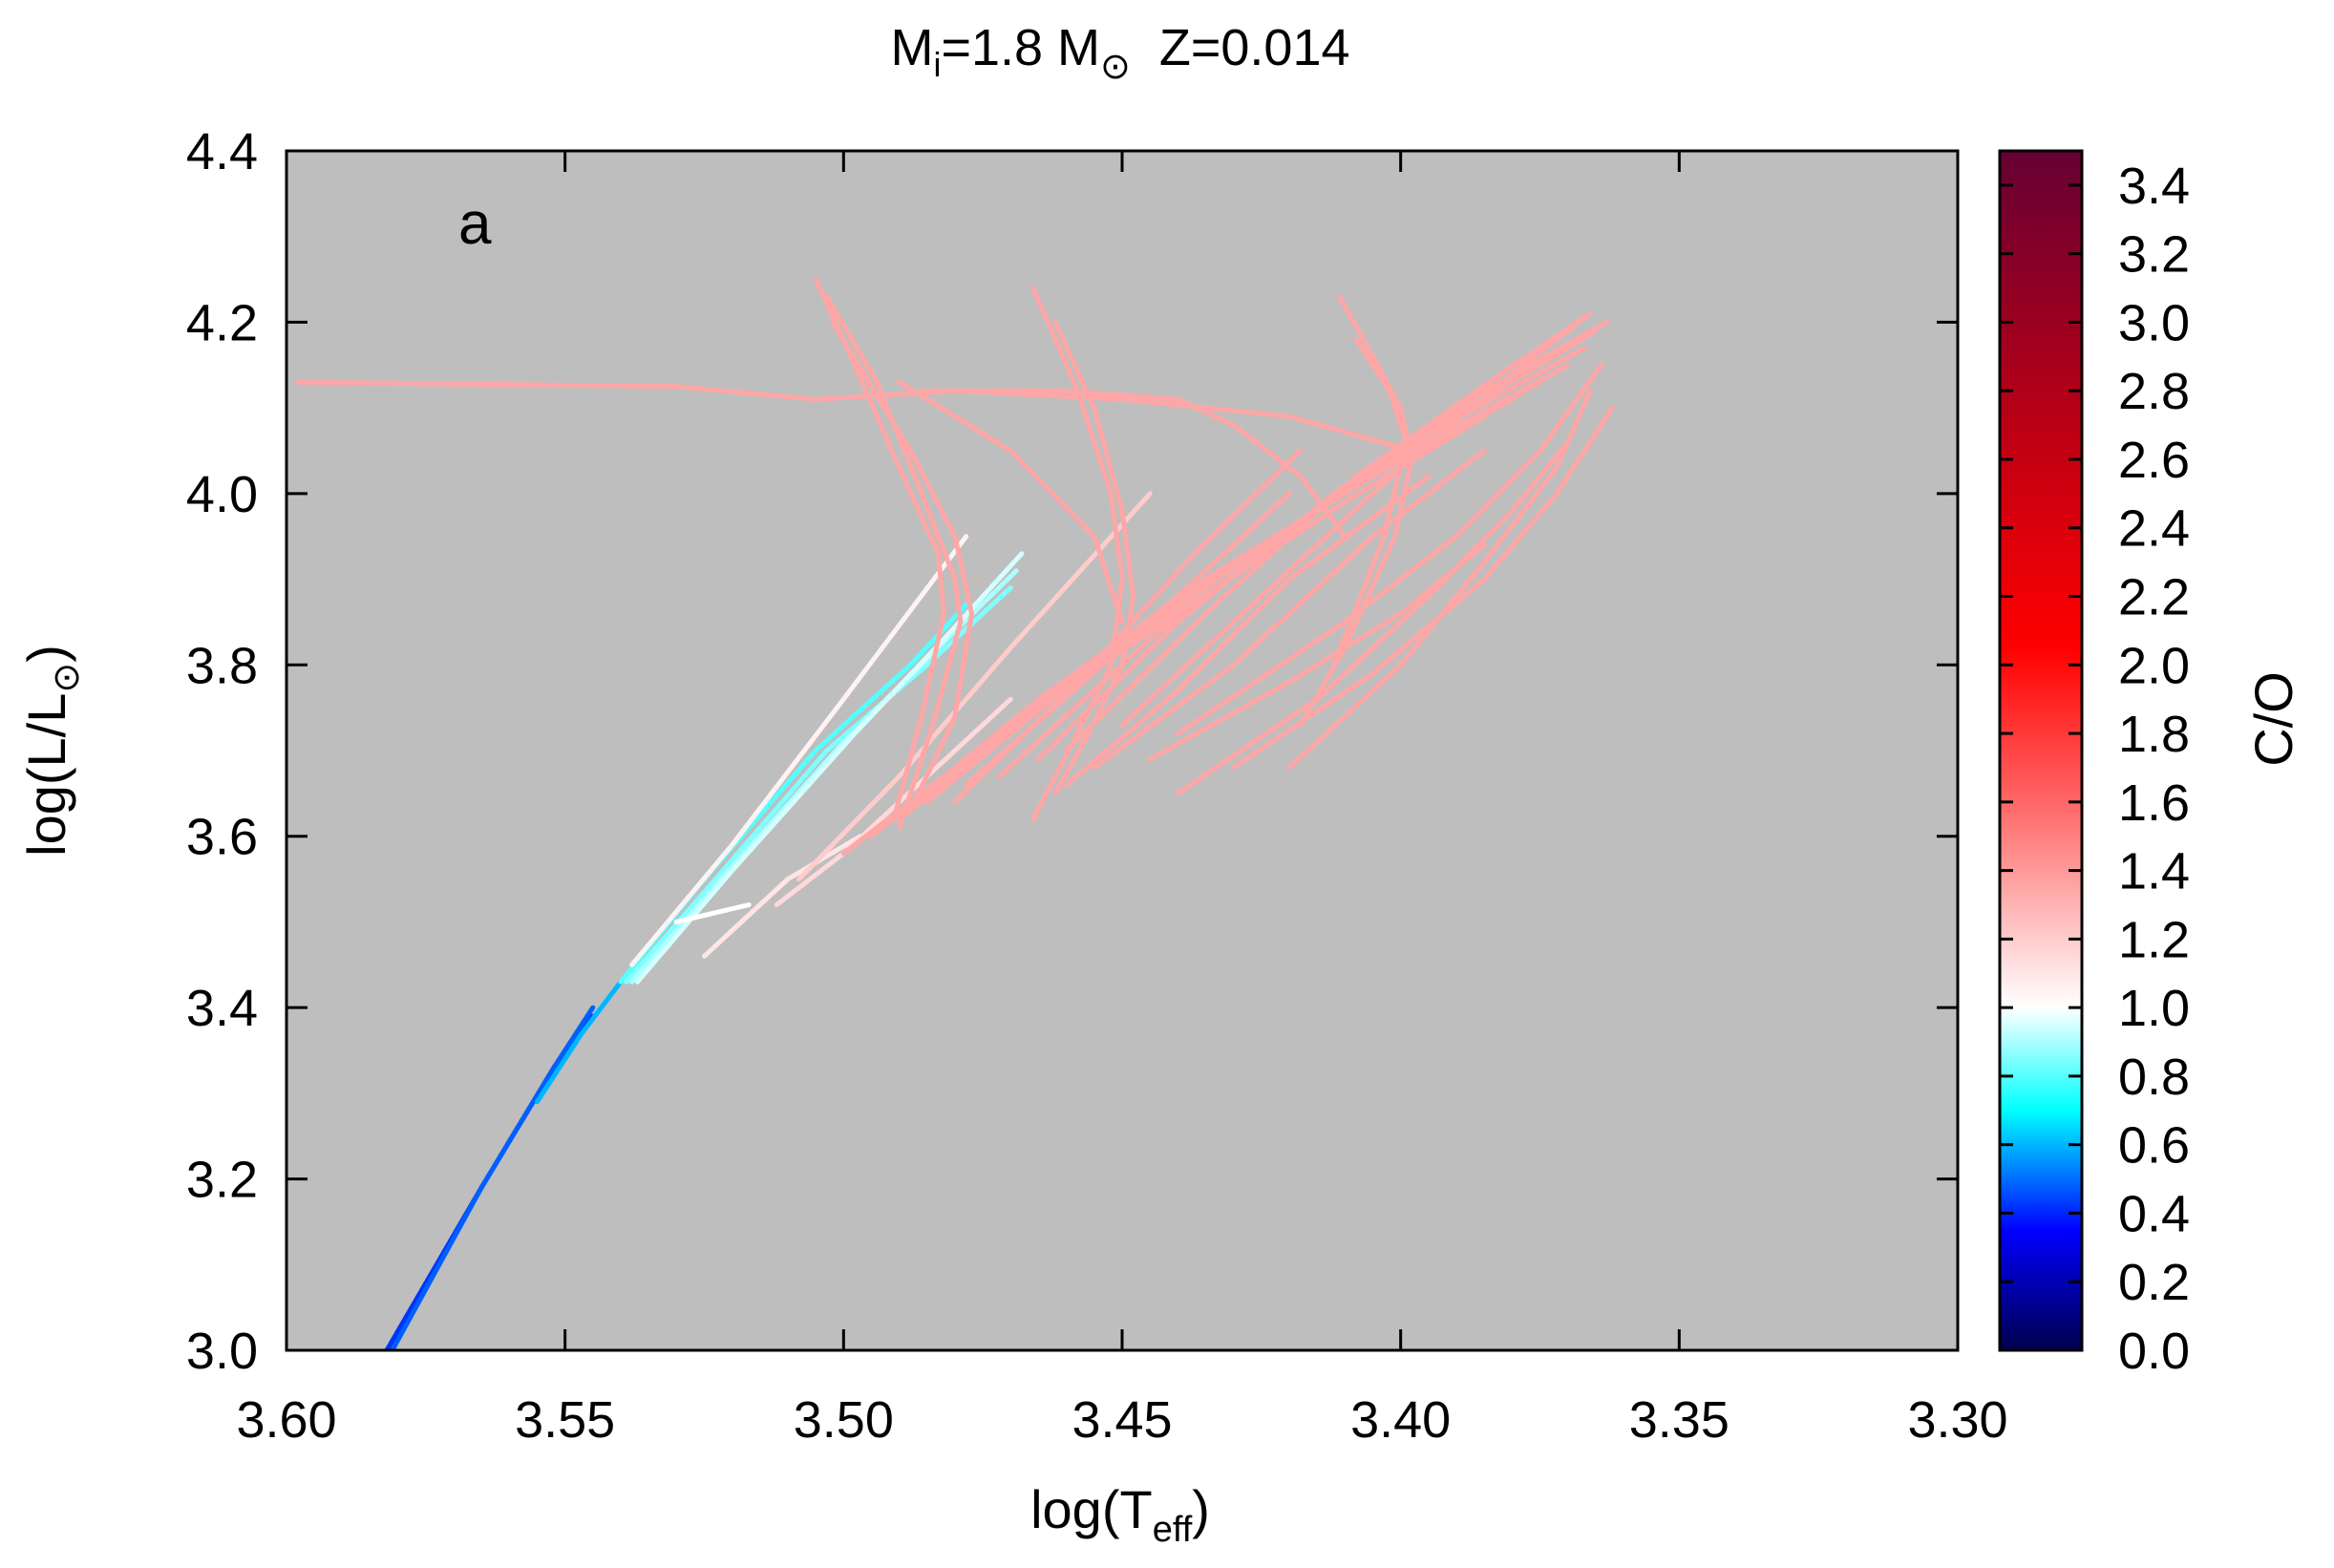  What do you see at coordinates (565, 1420) in the screenshot?
I see `x-tick-label: 3.55` at bounding box center [565, 1420].